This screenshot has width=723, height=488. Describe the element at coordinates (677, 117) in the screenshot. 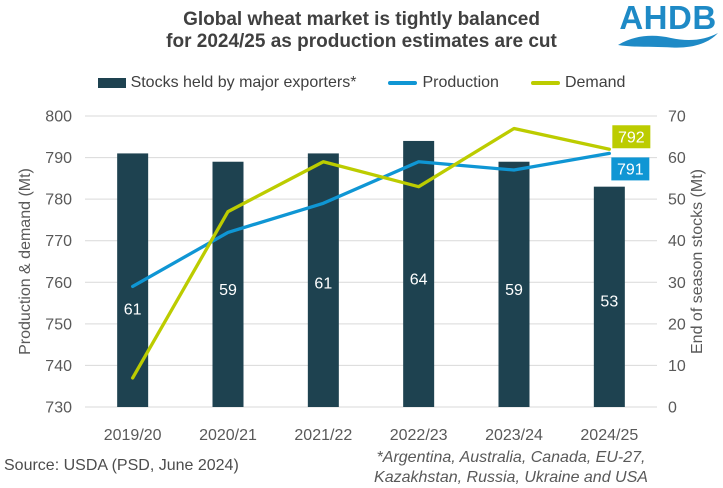

I see `right-axis-tick: 70` at that location.